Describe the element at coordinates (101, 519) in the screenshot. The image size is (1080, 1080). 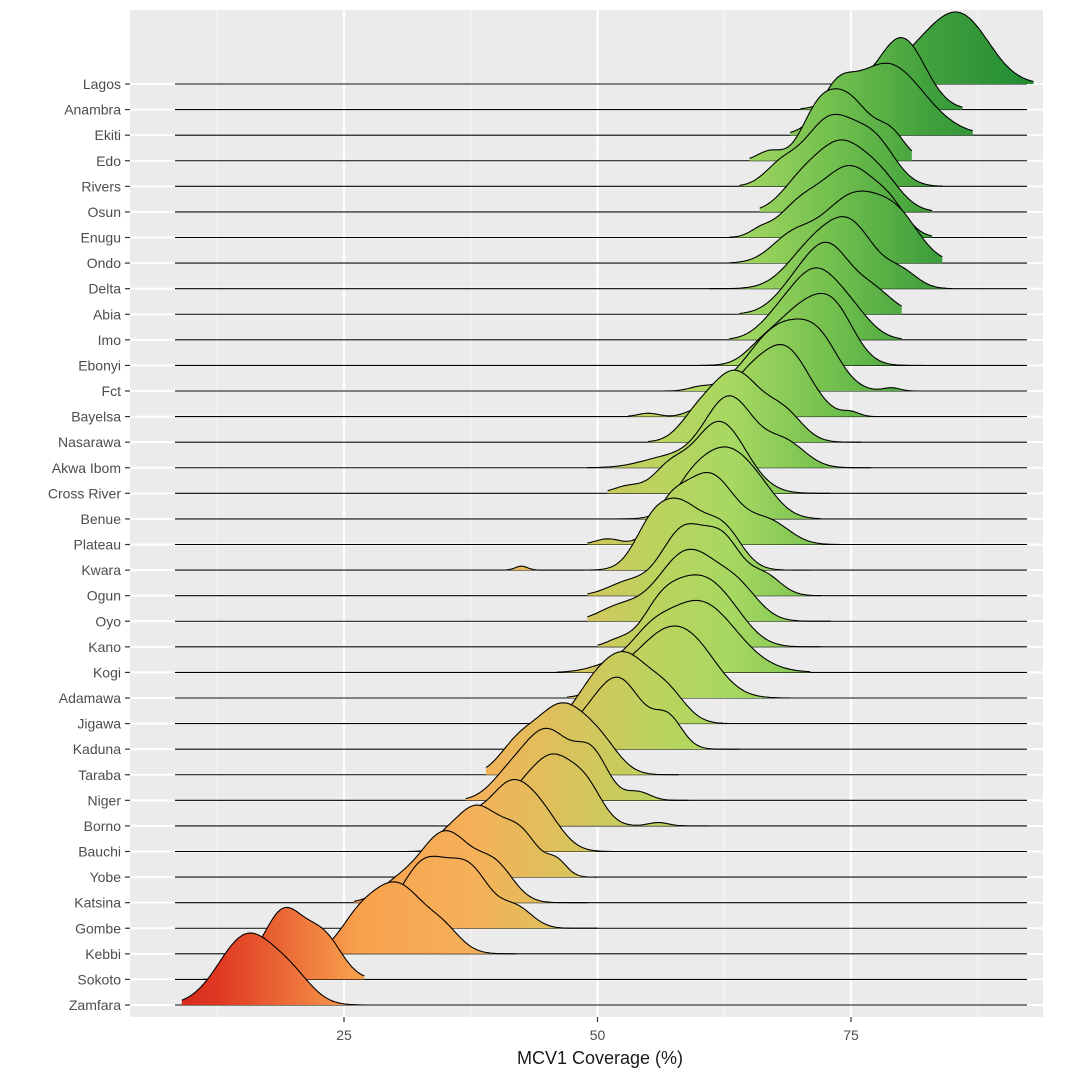
I see `y-tick-label: Benue` at that location.